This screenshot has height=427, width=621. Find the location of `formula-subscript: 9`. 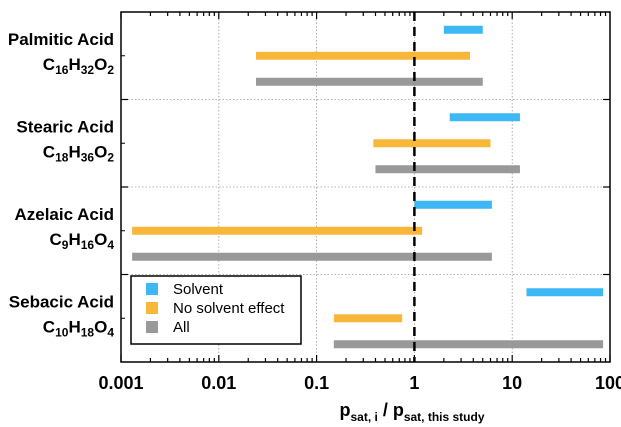

formula-subscript: 9 is located at coordinates (65, 245).